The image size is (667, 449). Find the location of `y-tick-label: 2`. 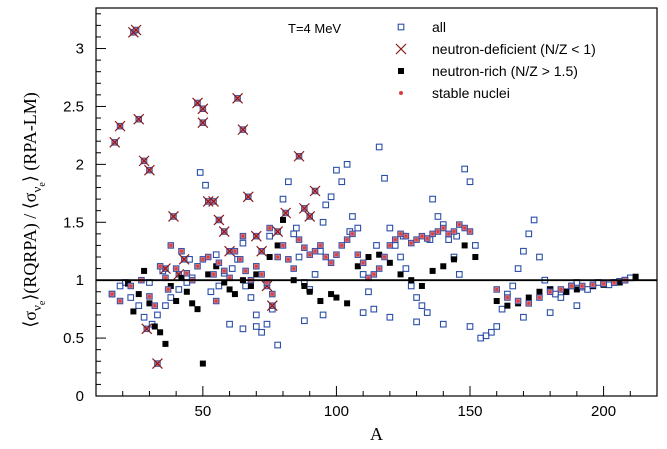

y-tick-label: 2 is located at coordinates (80, 164).